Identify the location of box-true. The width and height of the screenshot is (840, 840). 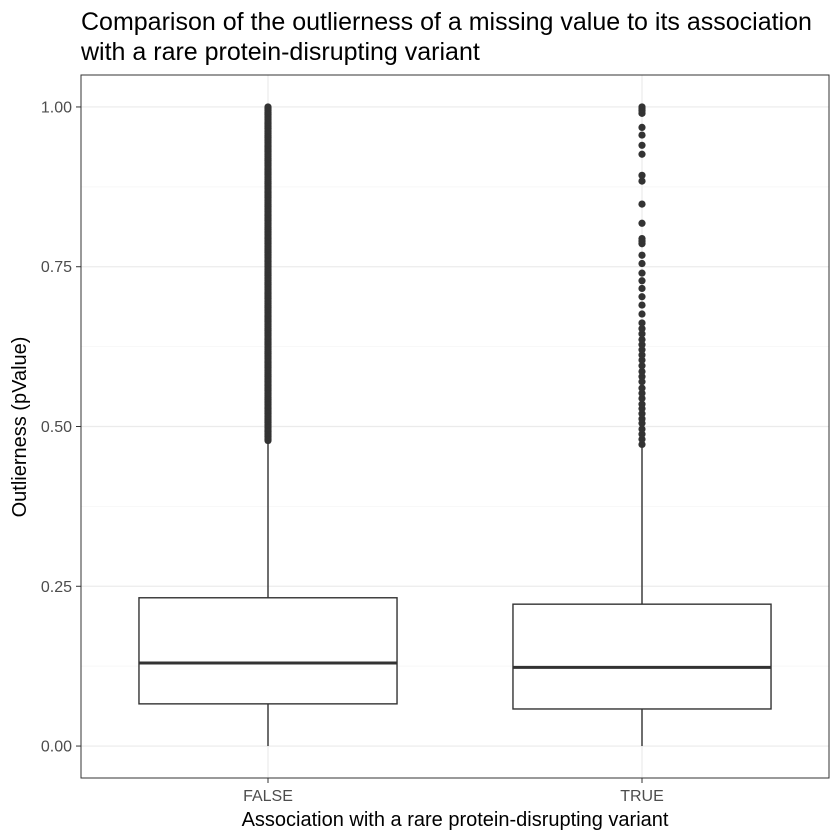
(642, 597).